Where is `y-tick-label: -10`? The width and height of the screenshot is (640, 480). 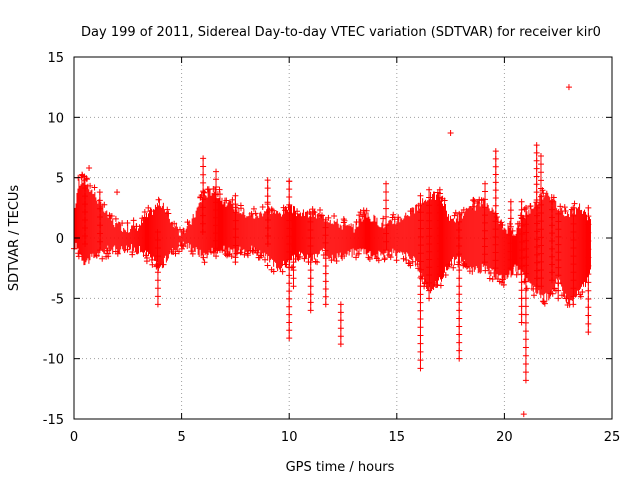 y-tick-label: -10 is located at coordinates (53, 360).